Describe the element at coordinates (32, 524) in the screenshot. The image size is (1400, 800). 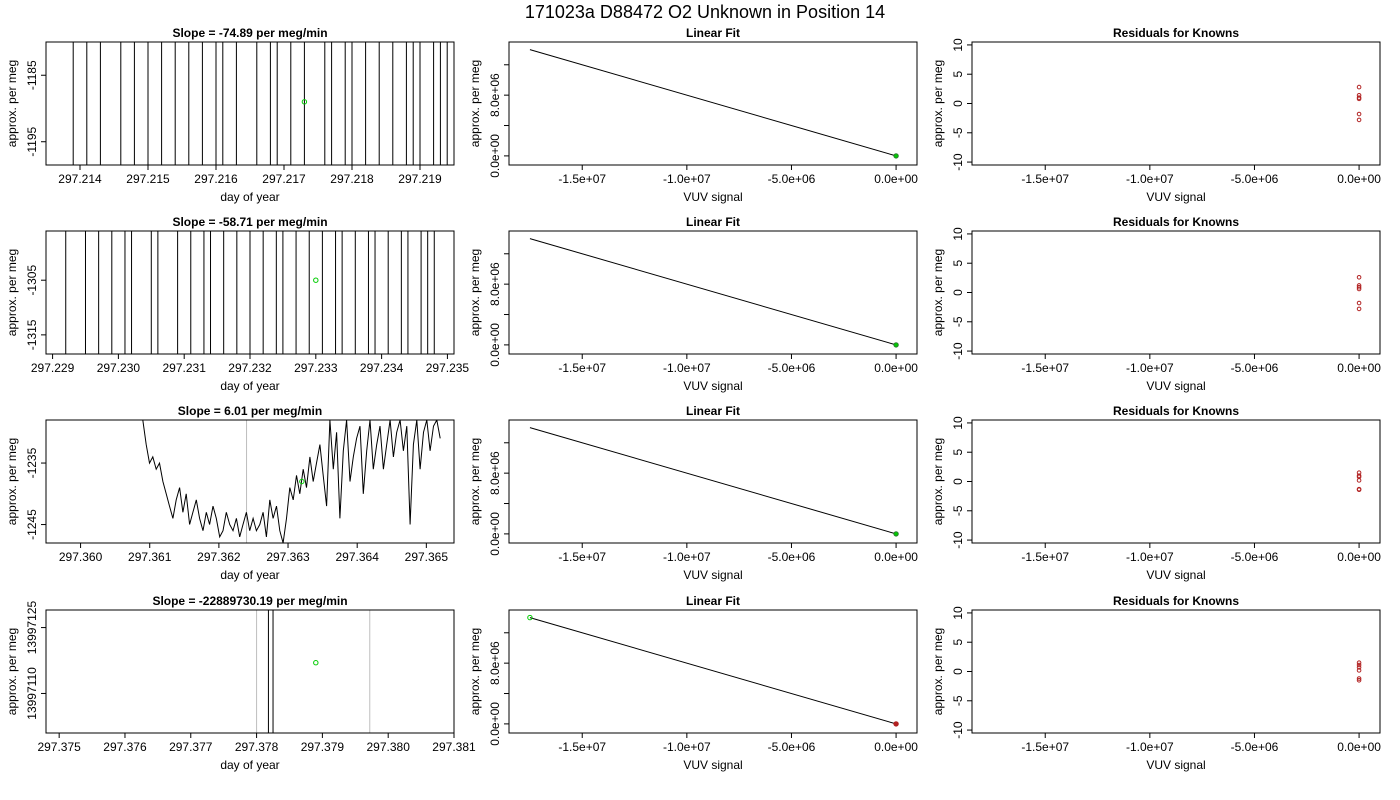
I see `y-tick-label: -1245` at that location.